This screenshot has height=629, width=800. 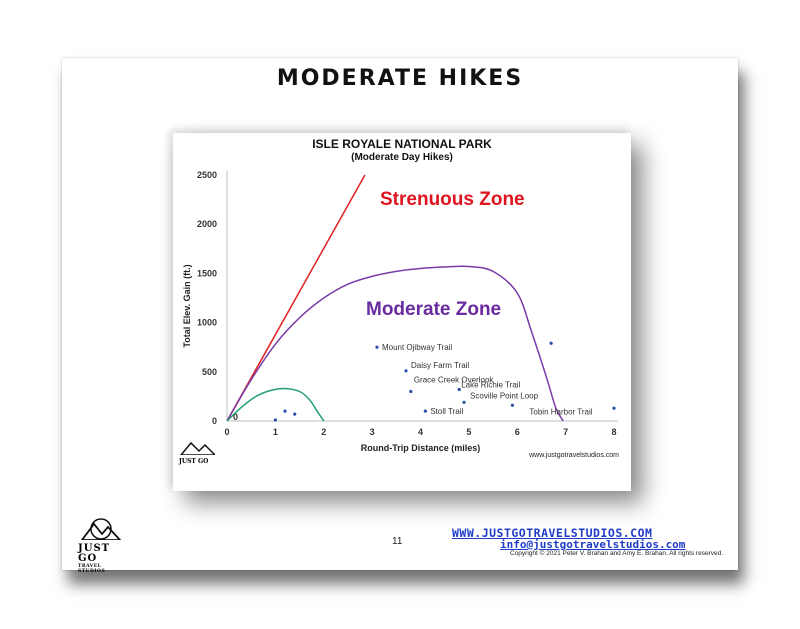 What do you see at coordinates (468, 432) in the screenshot?
I see `x-tick-label: 5` at bounding box center [468, 432].